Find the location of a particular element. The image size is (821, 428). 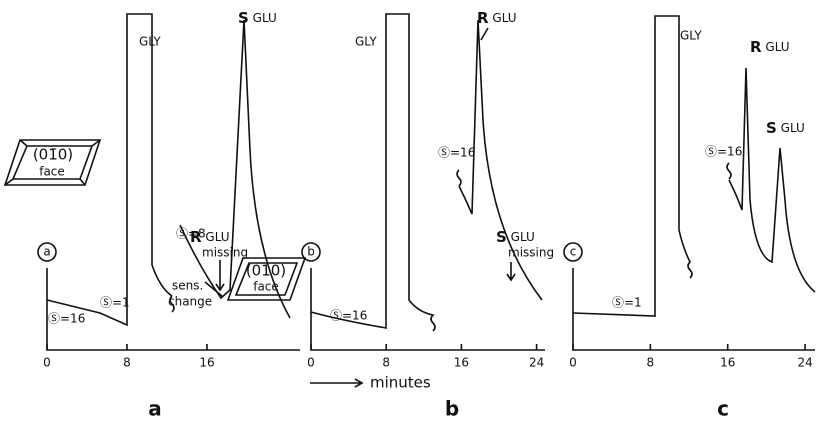

panel-circle-label: b is located at coordinates (311, 252).